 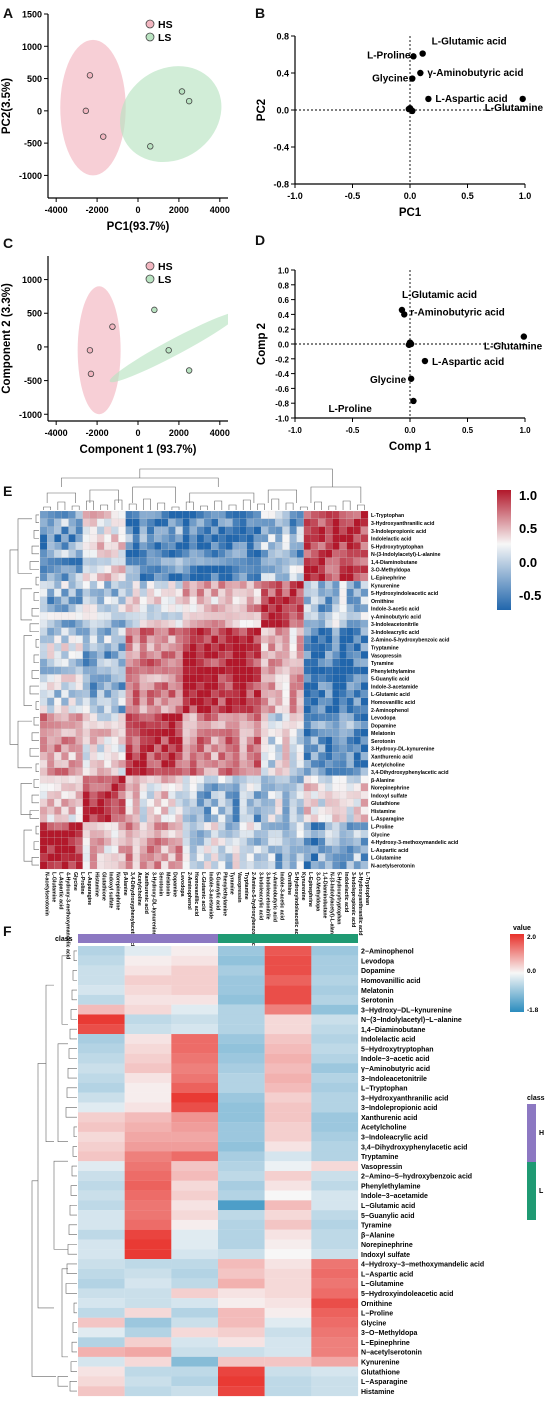 I want to click on row-label: 3-Hydroxyanthranilic acid, so click(x=402, y=524).